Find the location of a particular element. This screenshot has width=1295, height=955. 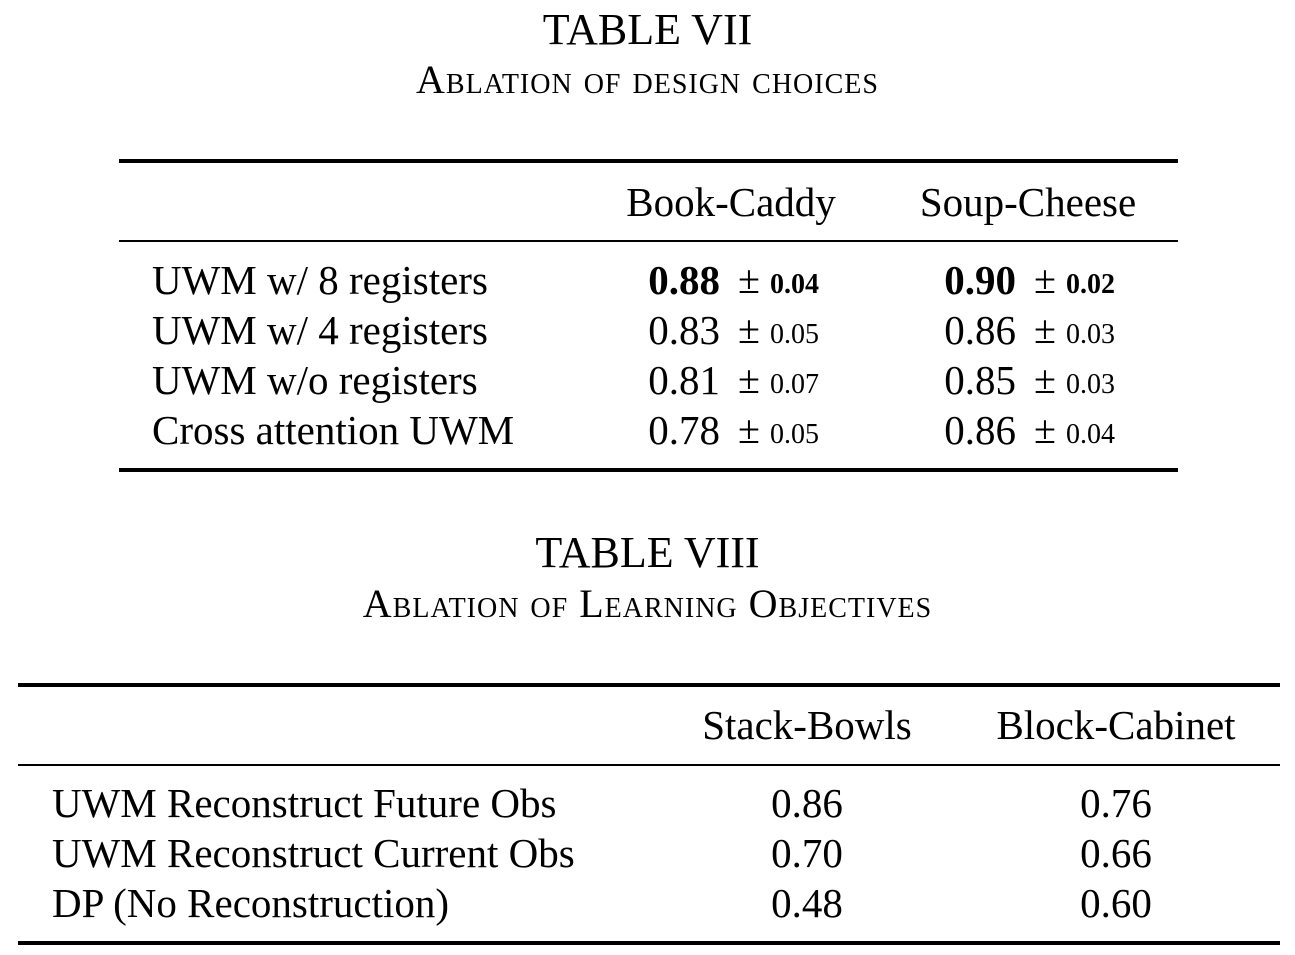

table8-value: 0.66 is located at coordinates (1116, 853).